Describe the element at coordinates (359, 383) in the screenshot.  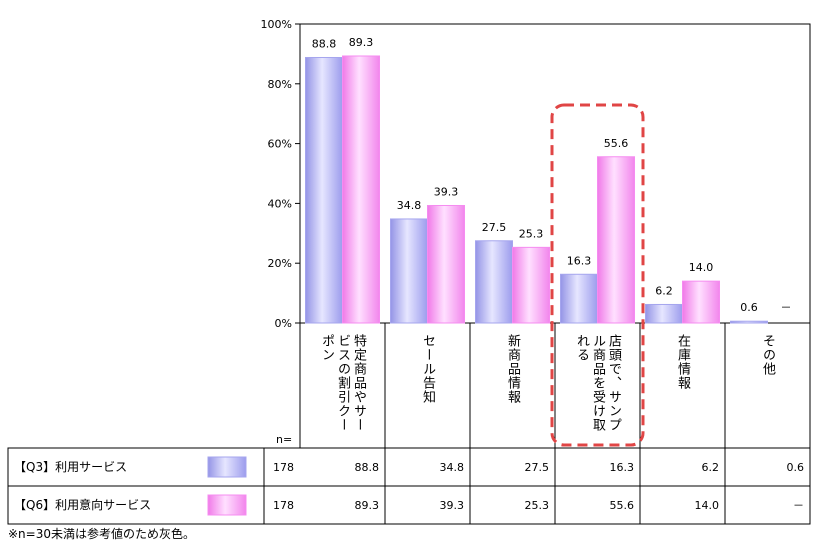
I see `category-label: 特定商品やサー` at that location.